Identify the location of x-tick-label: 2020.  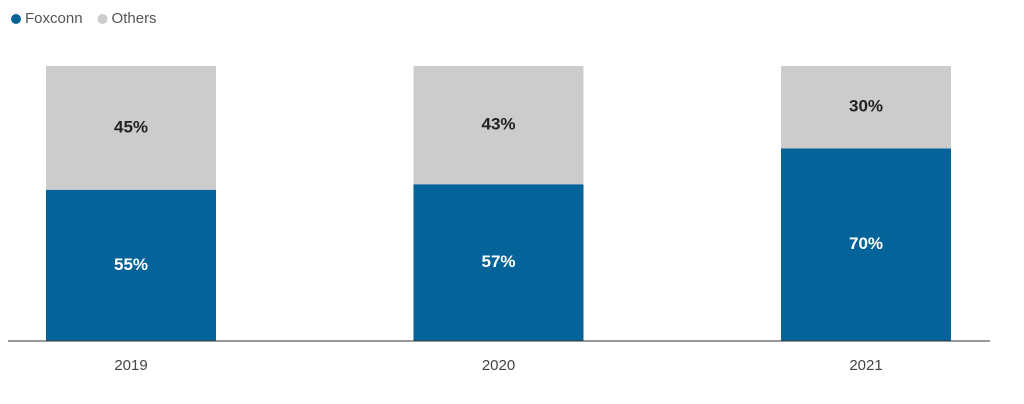
(498, 365).